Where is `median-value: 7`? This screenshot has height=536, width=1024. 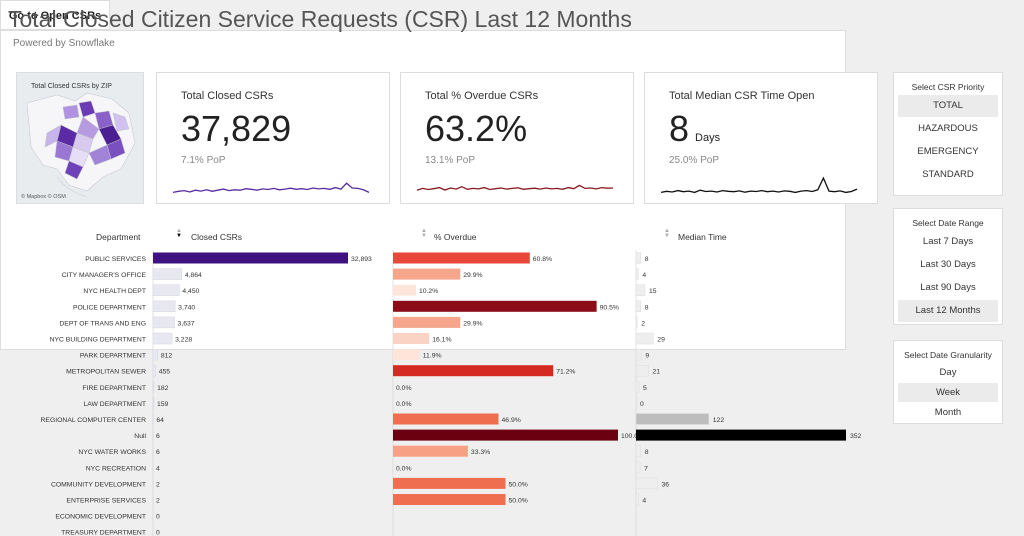
median-value: 7 is located at coordinates (646, 468).